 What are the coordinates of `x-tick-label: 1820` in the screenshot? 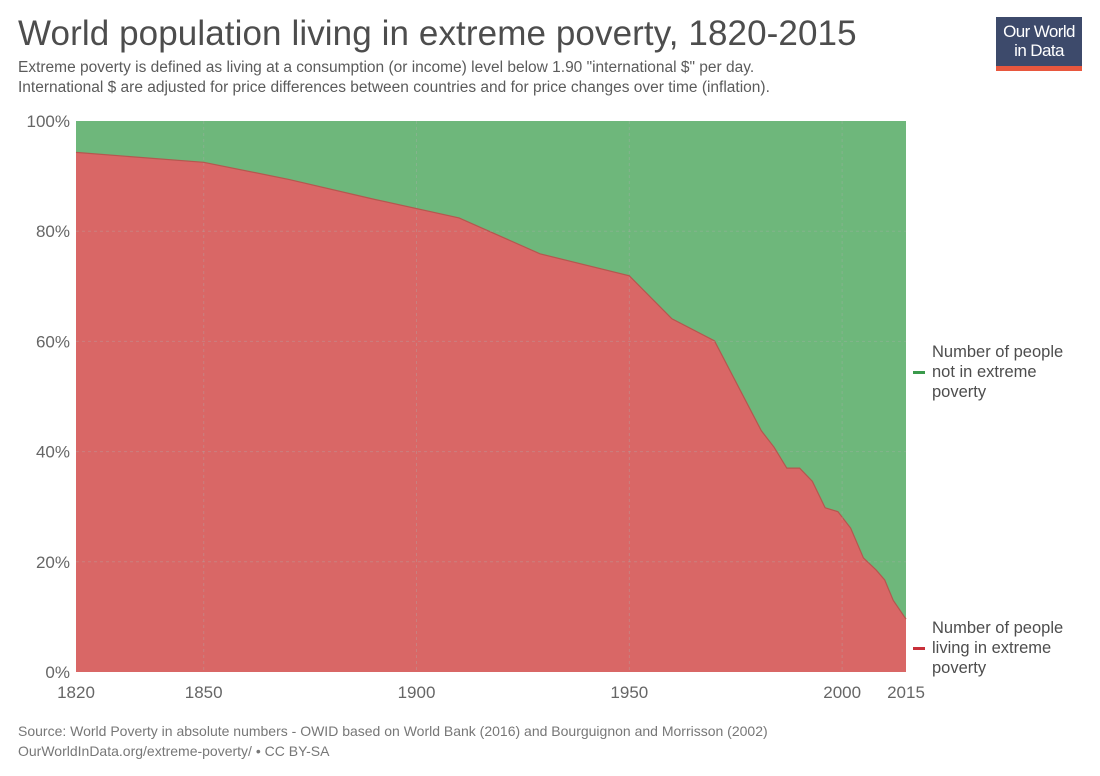 It's located at (76, 692).